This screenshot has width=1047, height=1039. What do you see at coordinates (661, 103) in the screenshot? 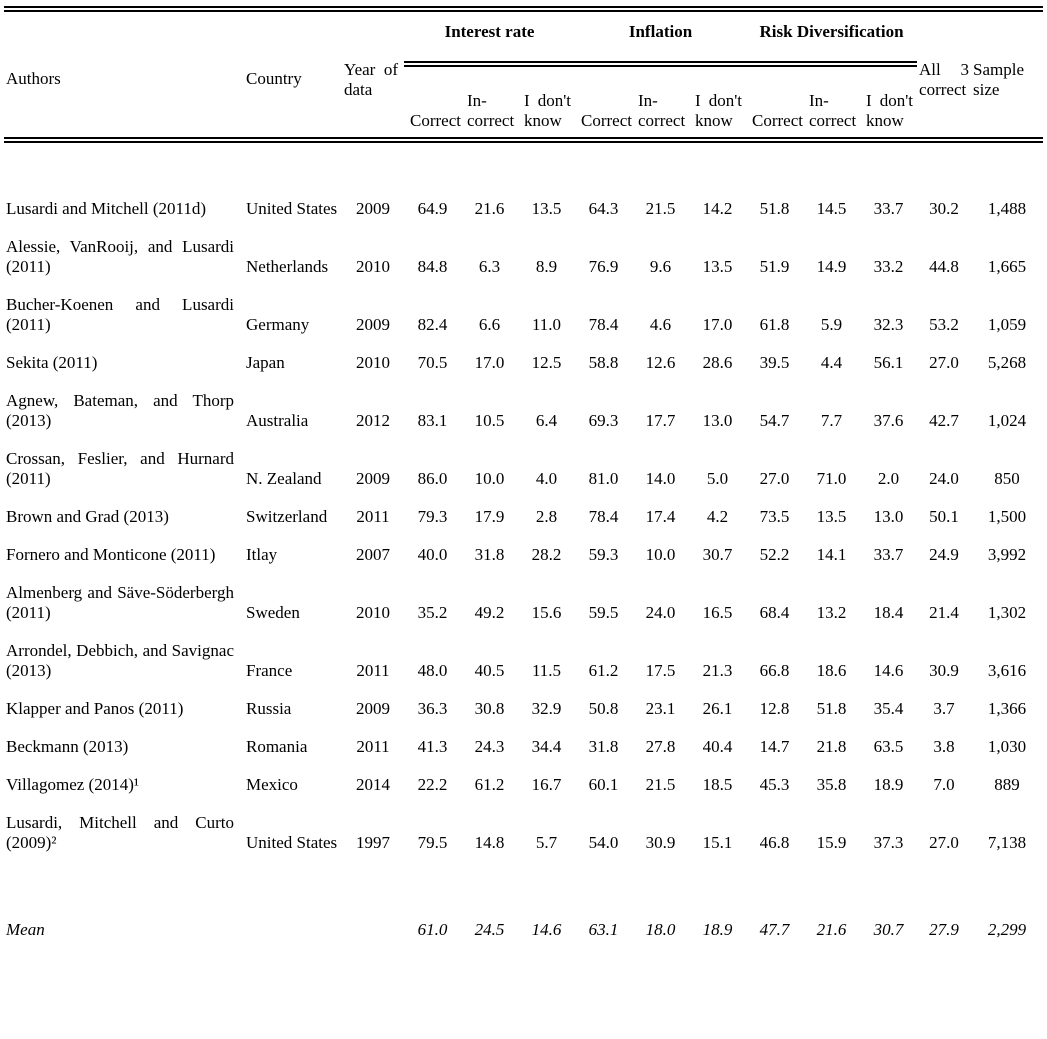
I see `sub-header-incorrect: In-correct` at bounding box center [661, 103].